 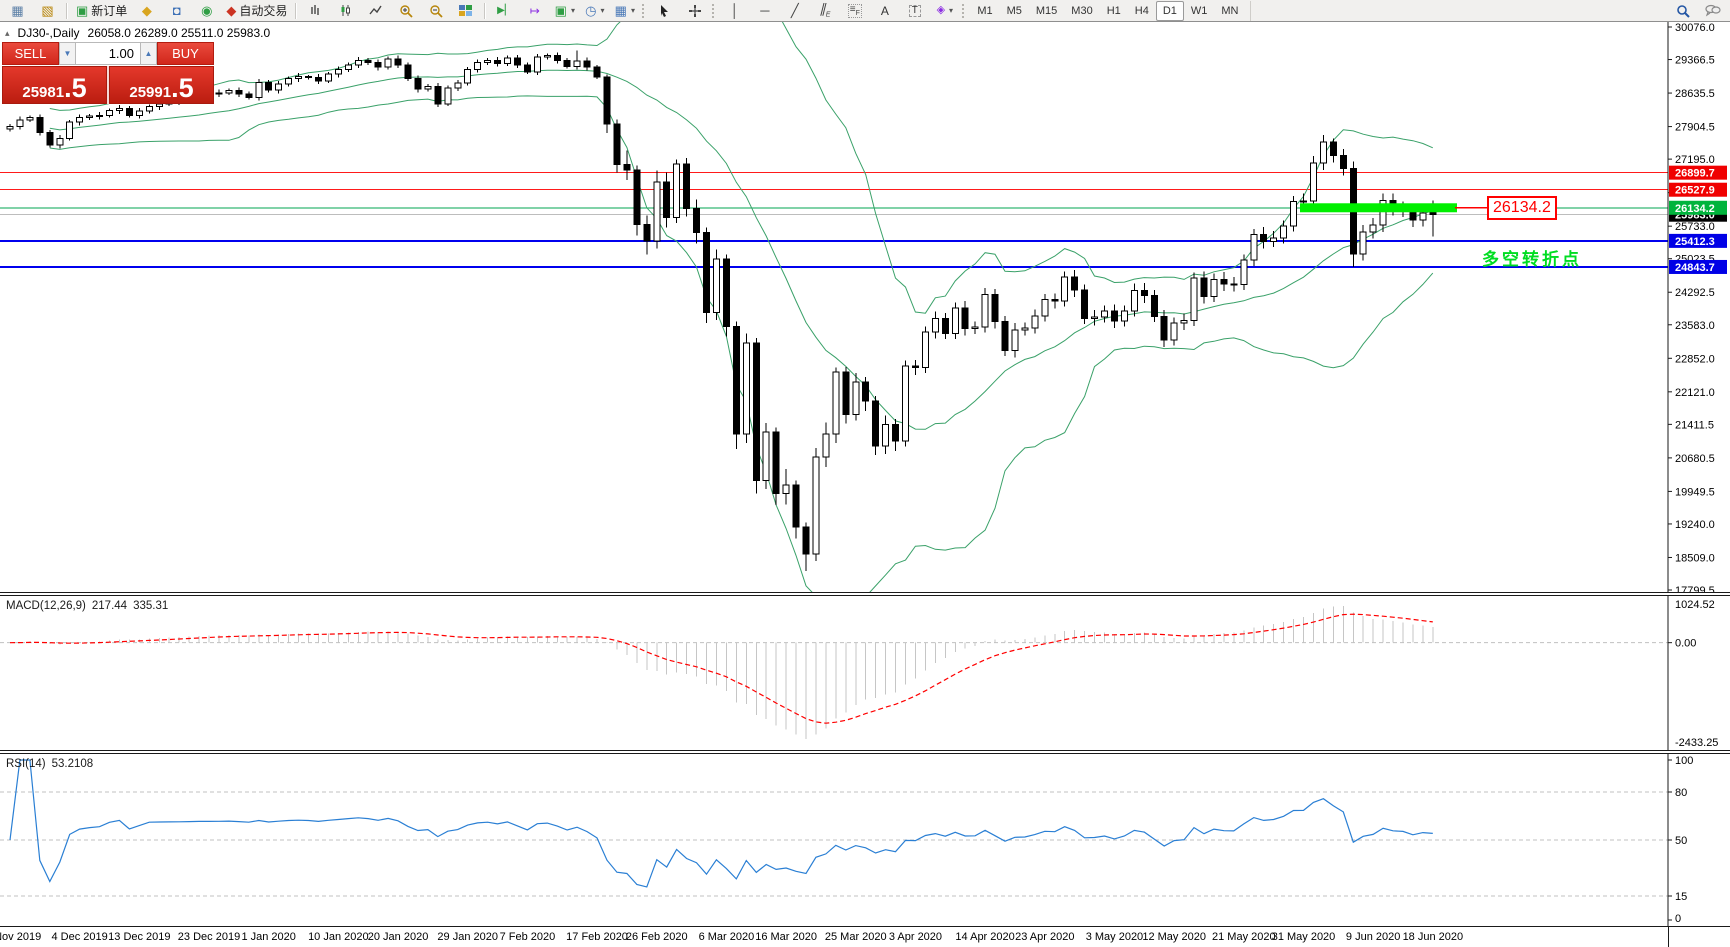 What do you see at coordinates (268, 937) in the screenshot?
I see `date-tick-label: 1 Jan 2020` at bounding box center [268, 937].